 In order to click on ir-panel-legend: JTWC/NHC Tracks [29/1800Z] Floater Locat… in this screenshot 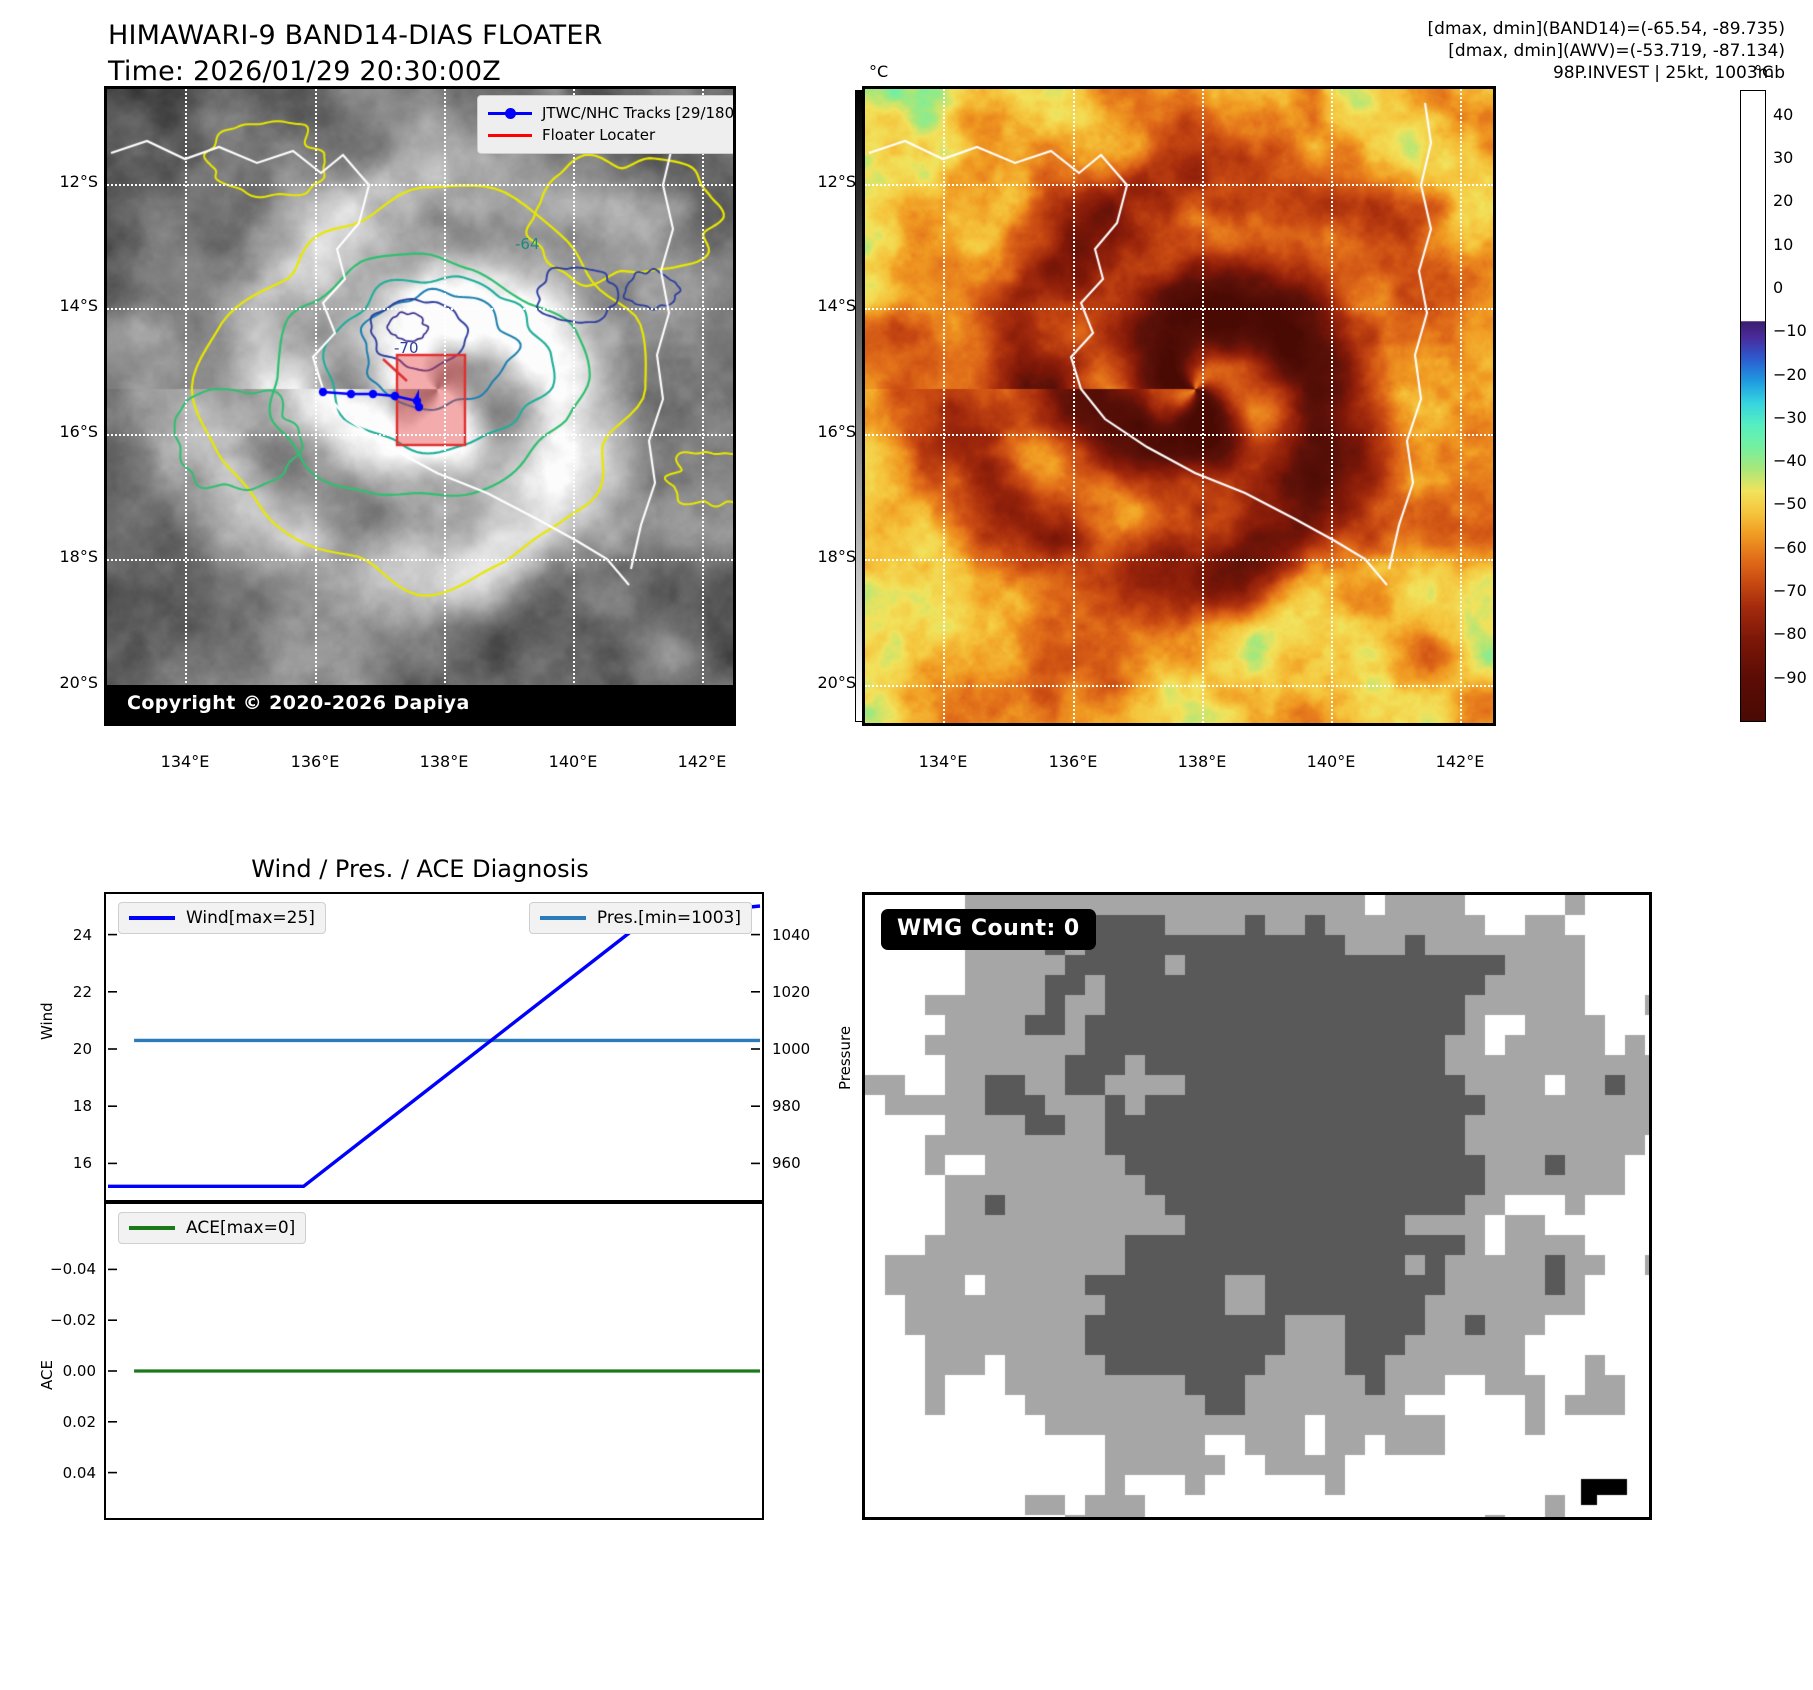, I will do `click(606, 124)`.